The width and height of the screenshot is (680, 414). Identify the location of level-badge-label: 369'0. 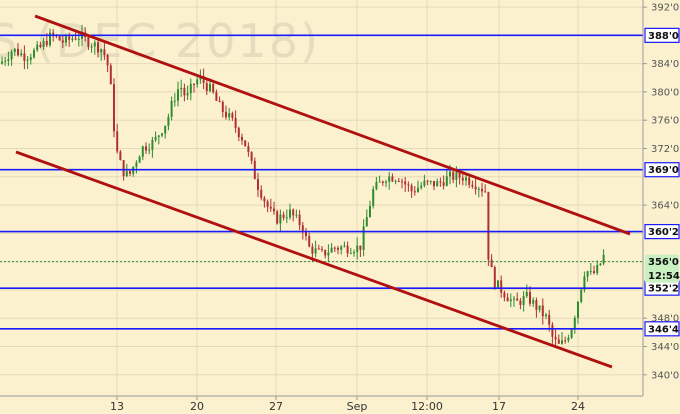
(663, 170).